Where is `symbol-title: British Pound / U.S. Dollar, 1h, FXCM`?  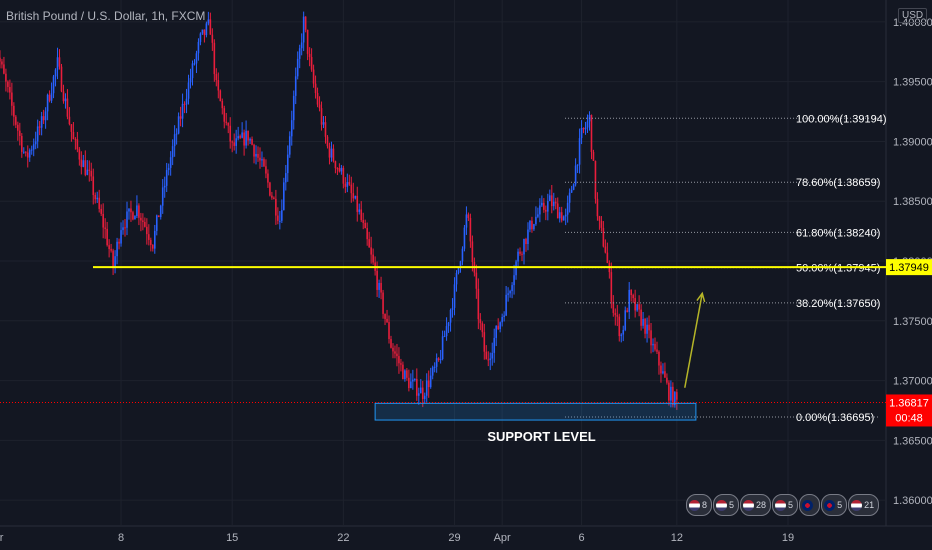 symbol-title: British Pound / U.S. Dollar, 1h, FXCM is located at coordinates (106, 16).